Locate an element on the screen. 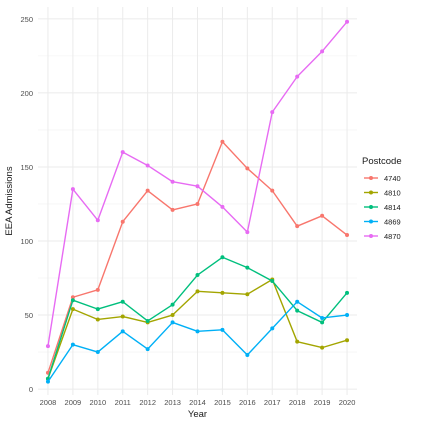 The image size is (423, 423). legend-item: 4870 is located at coordinates (382, 236).